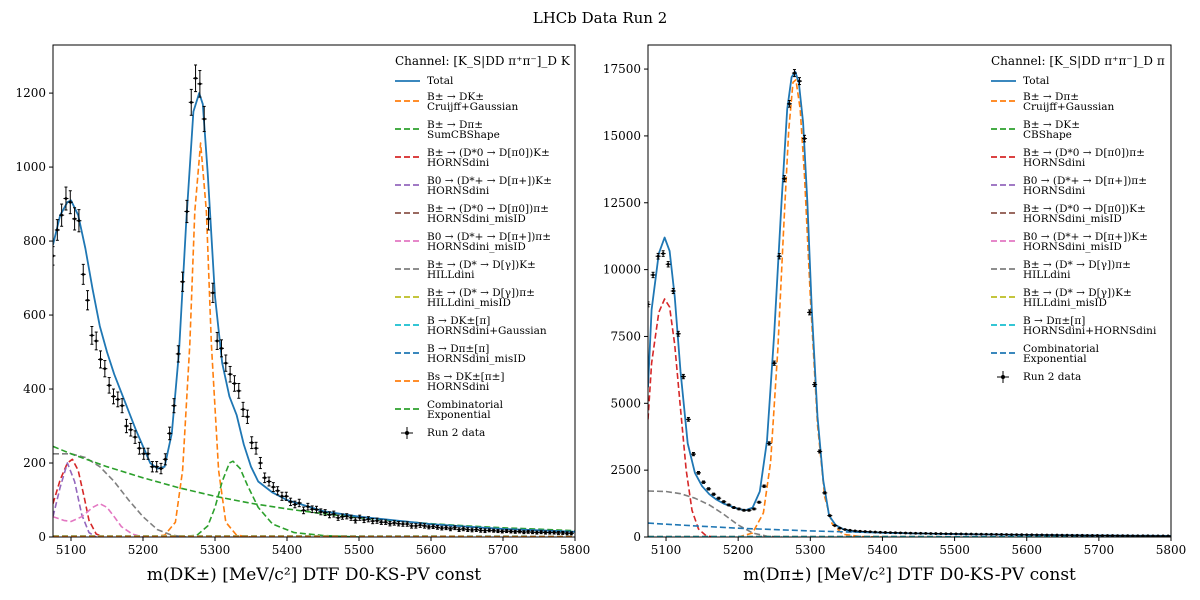 The width and height of the screenshot is (1200, 600). What do you see at coordinates (458, 163) in the screenshot?
I see `legend-sublabel: HORNSdini` at bounding box center [458, 163].